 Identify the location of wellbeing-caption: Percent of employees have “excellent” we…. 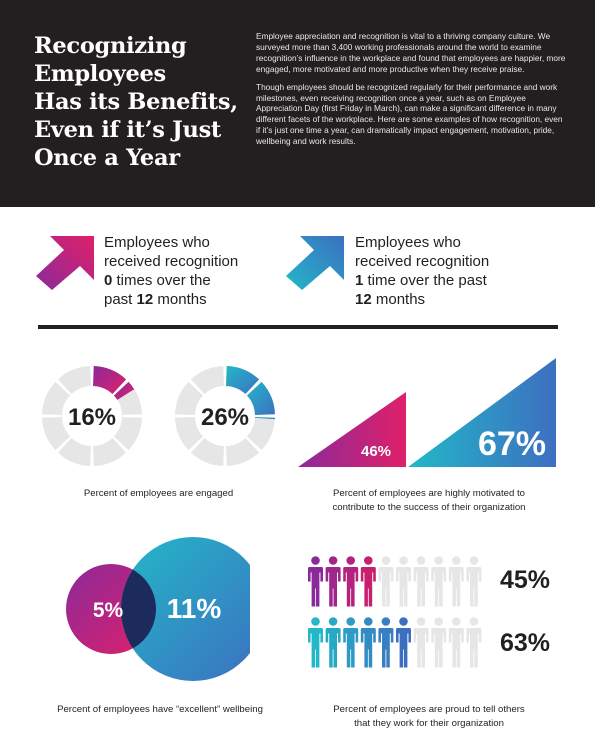
(160, 709).